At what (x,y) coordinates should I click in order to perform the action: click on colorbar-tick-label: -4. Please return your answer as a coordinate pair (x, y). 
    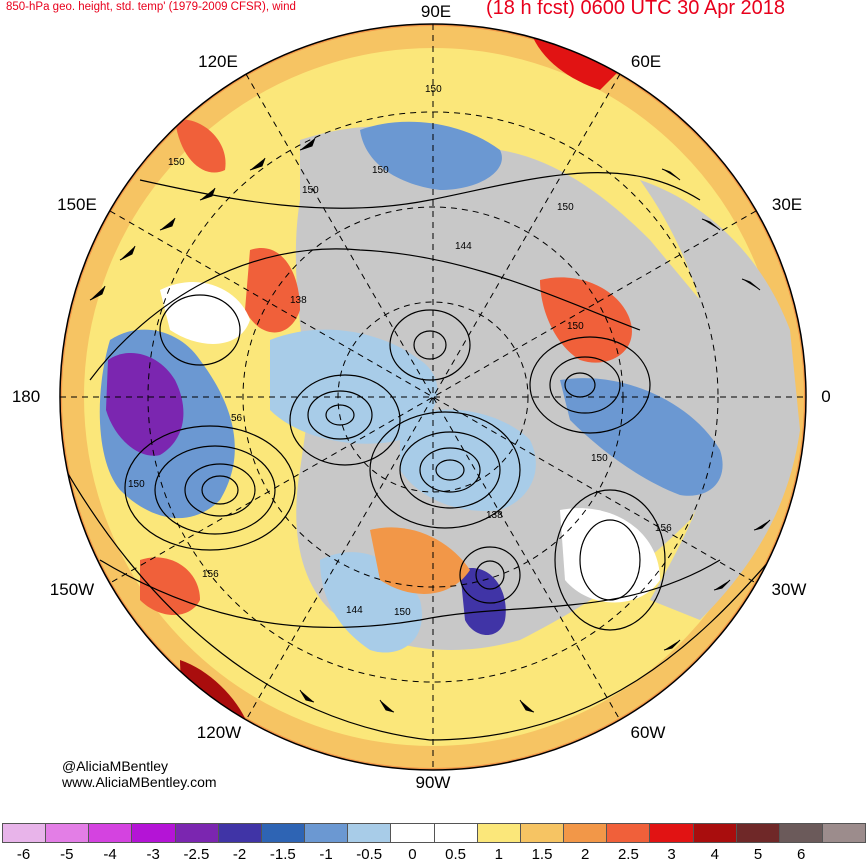
    Looking at the image, I should click on (110, 854).